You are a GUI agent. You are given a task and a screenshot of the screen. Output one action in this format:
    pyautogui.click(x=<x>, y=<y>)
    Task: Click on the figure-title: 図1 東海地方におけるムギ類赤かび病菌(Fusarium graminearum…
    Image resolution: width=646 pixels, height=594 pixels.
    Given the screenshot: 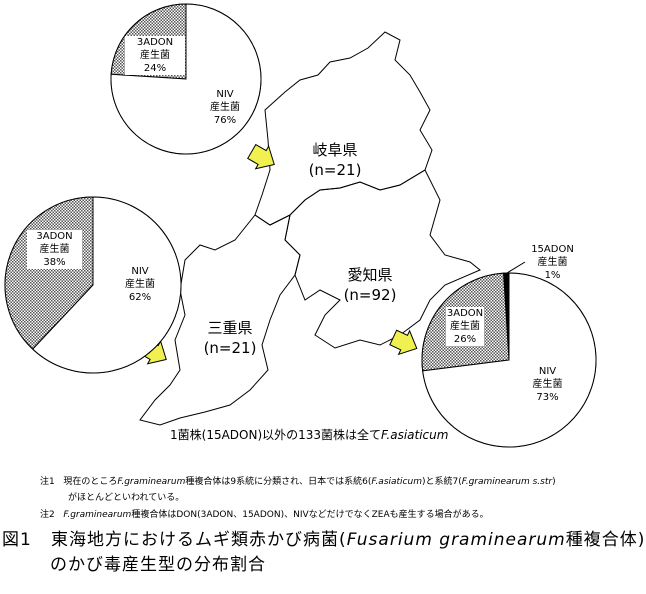 What is the action you would take?
    pyautogui.click(x=324, y=540)
    